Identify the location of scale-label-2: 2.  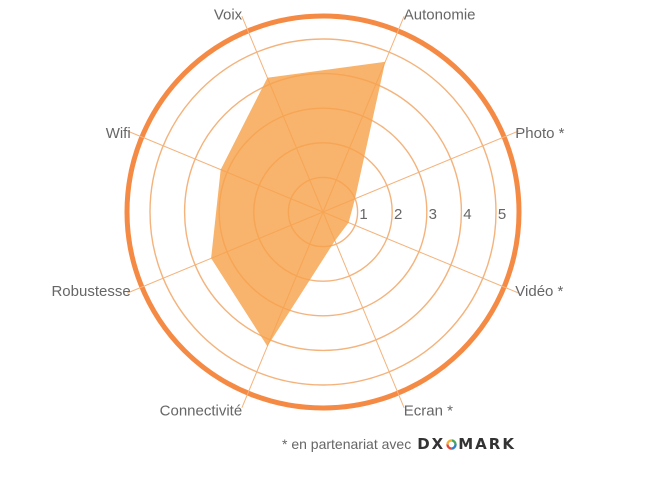
(398, 214).